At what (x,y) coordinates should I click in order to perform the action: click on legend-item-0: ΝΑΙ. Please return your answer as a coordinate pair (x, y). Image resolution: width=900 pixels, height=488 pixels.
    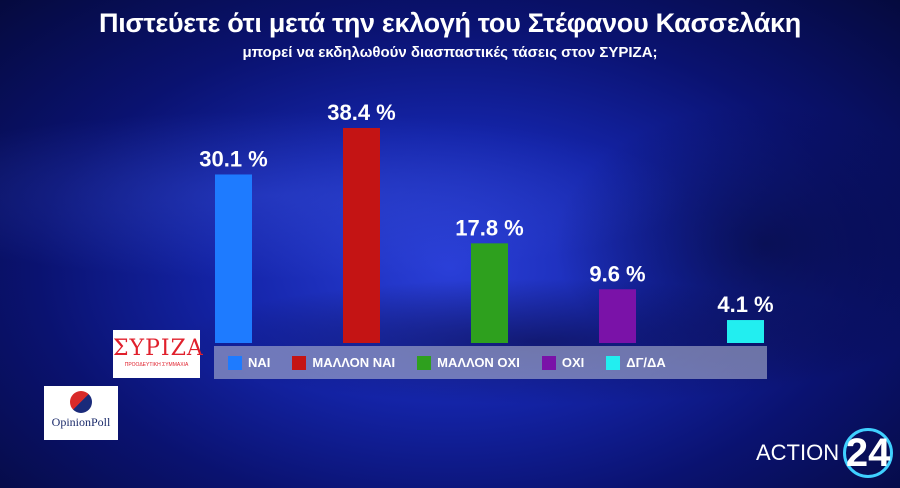
    Looking at the image, I should click on (249, 362).